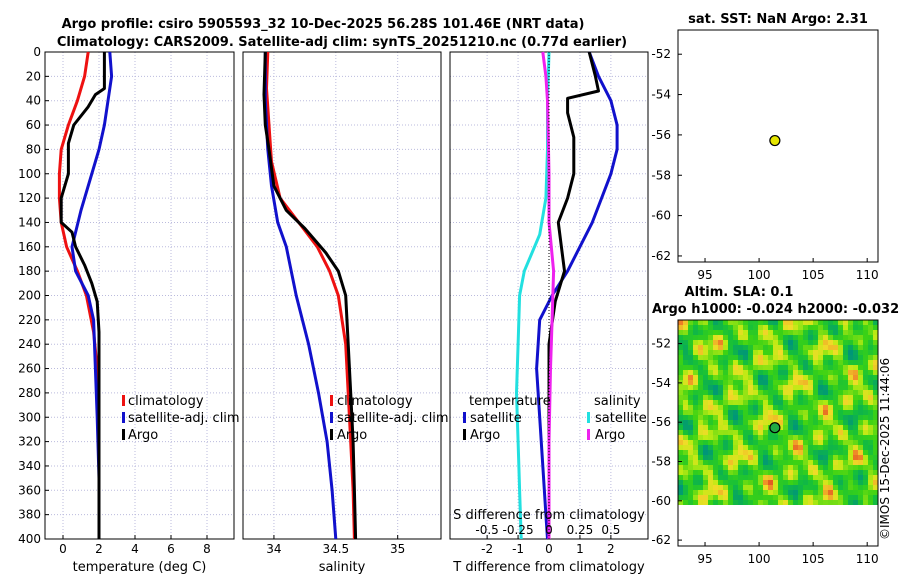 The width and height of the screenshot is (900, 580). Describe the element at coordinates (464, 417) in the screenshot. I see `legend-swatch` at that location.